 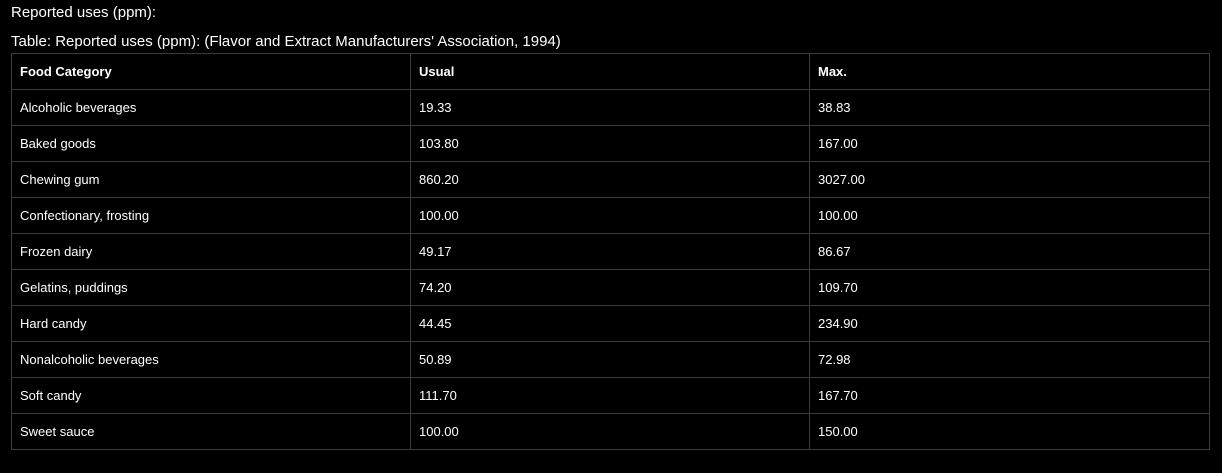 I want to click on cell-food-category: Baked goods, so click(x=211, y=143).